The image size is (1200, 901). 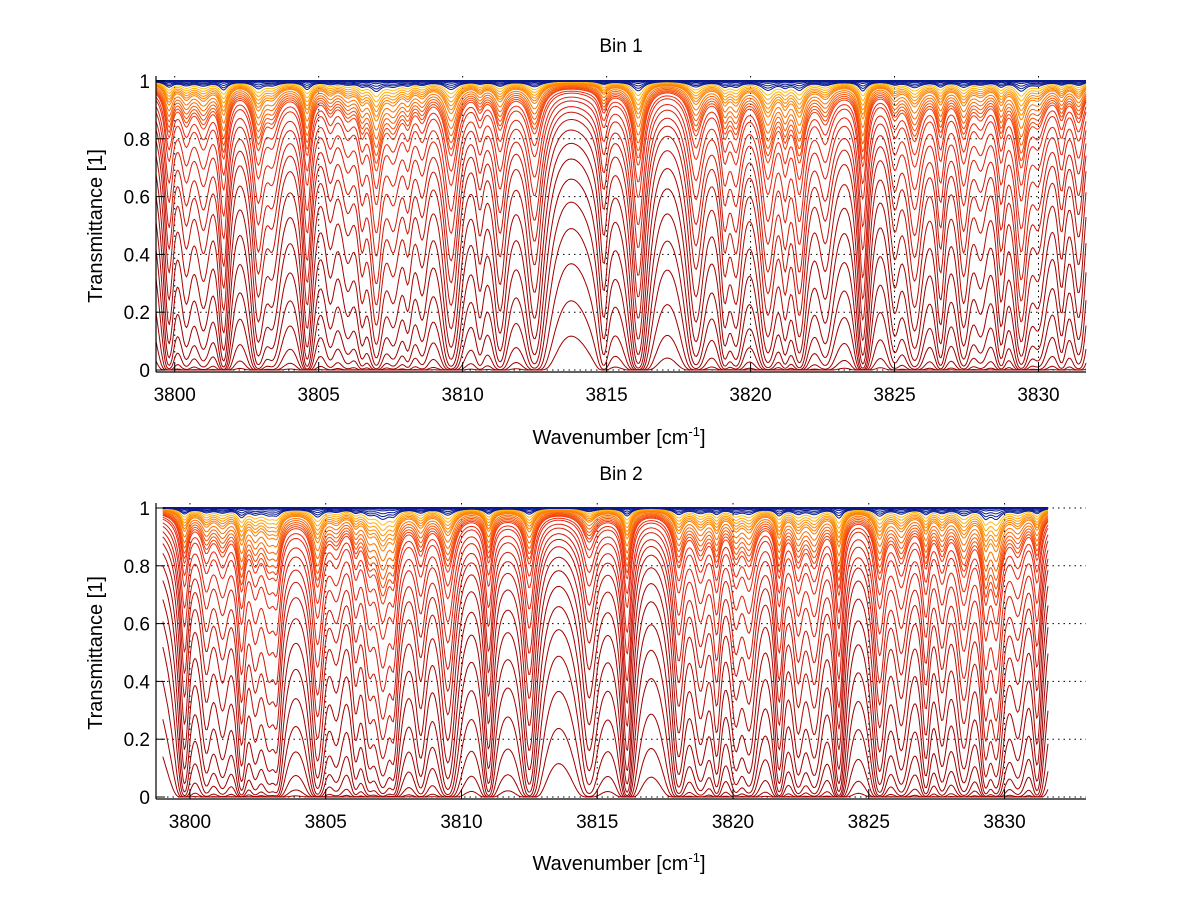 I want to click on chart-title: Bin 1, so click(x=620, y=46).